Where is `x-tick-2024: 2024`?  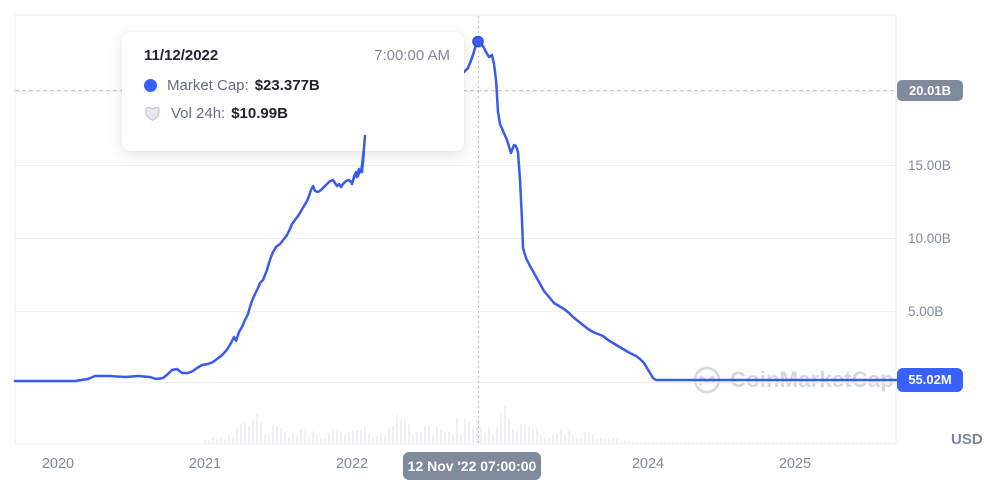 x-tick-2024: 2024 is located at coordinates (648, 464).